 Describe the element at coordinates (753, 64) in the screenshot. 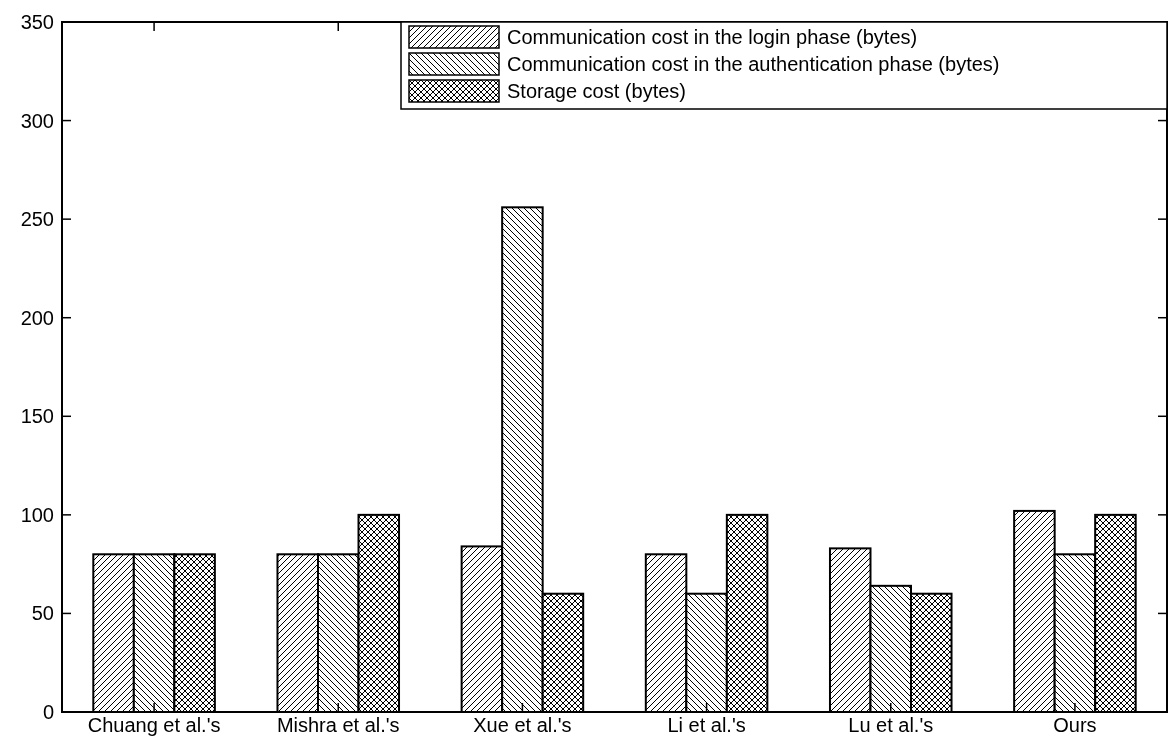

I see `legend-label: Communication cost in the authentication phase (bytes)` at that location.